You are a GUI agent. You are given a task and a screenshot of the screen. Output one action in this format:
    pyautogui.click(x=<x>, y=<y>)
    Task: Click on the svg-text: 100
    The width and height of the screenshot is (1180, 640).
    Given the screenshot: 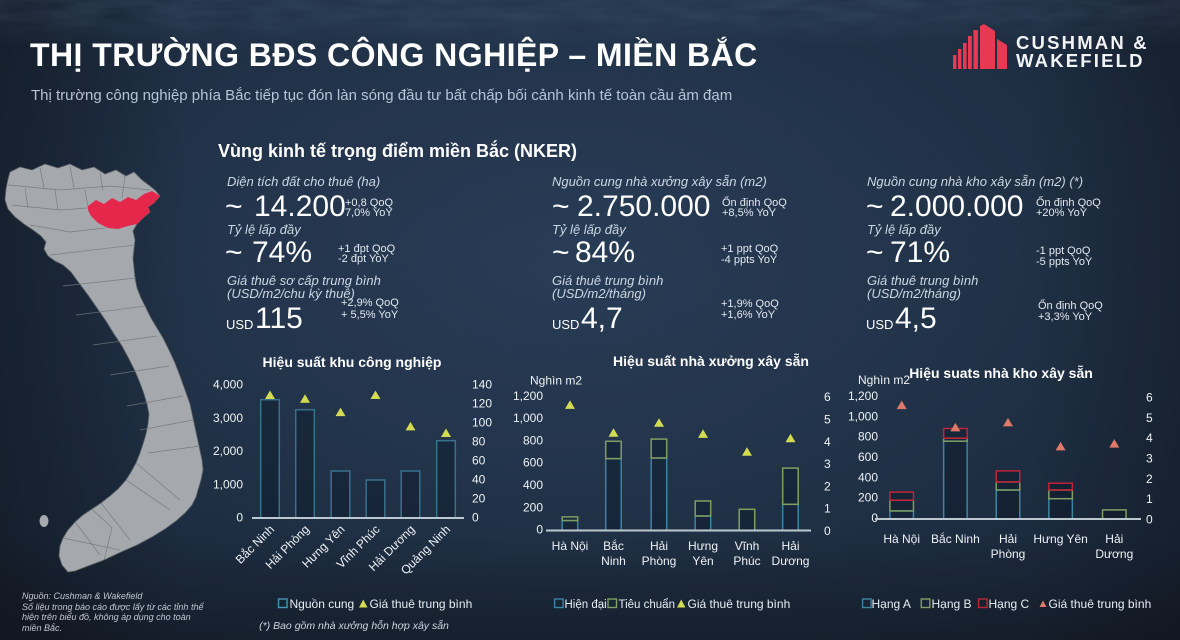 What is the action you would take?
    pyautogui.click(x=482, y=423)
    